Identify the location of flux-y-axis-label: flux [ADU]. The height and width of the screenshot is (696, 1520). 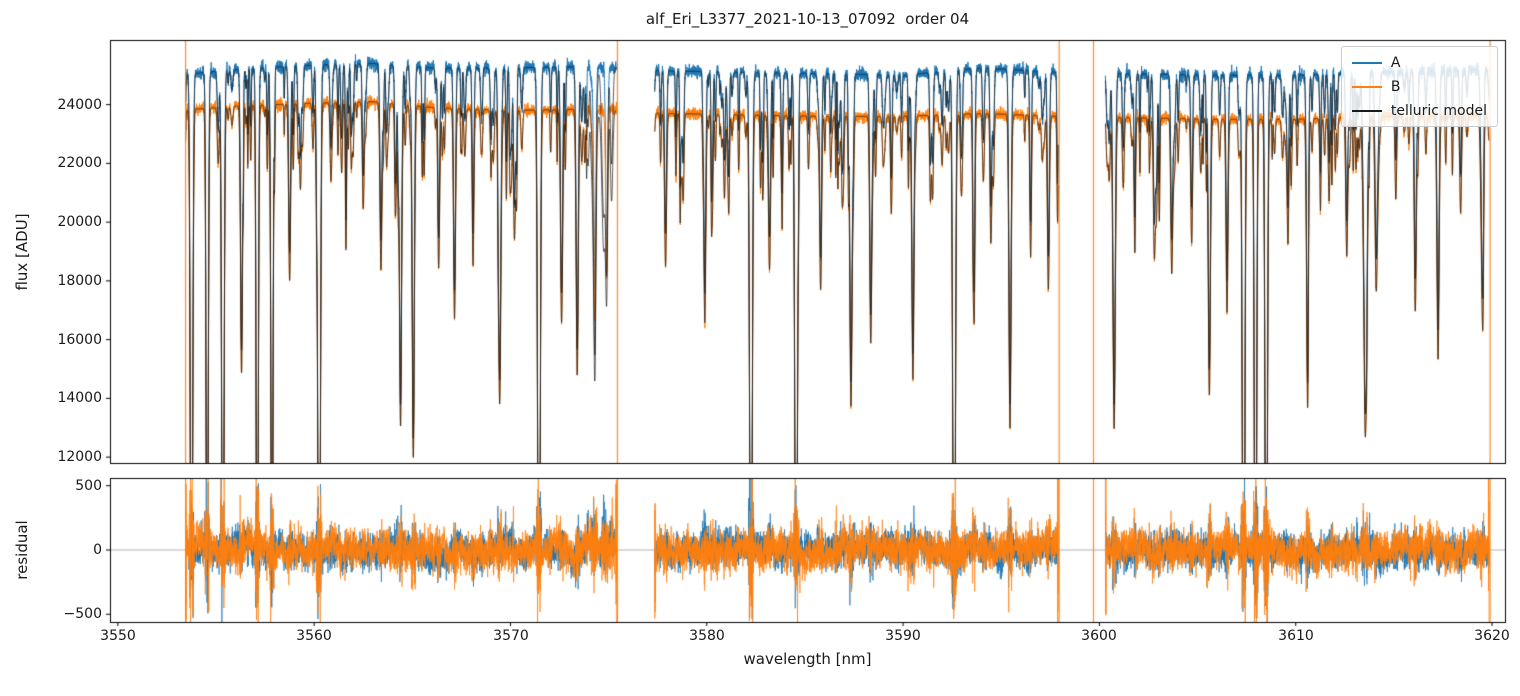
(22, 252).